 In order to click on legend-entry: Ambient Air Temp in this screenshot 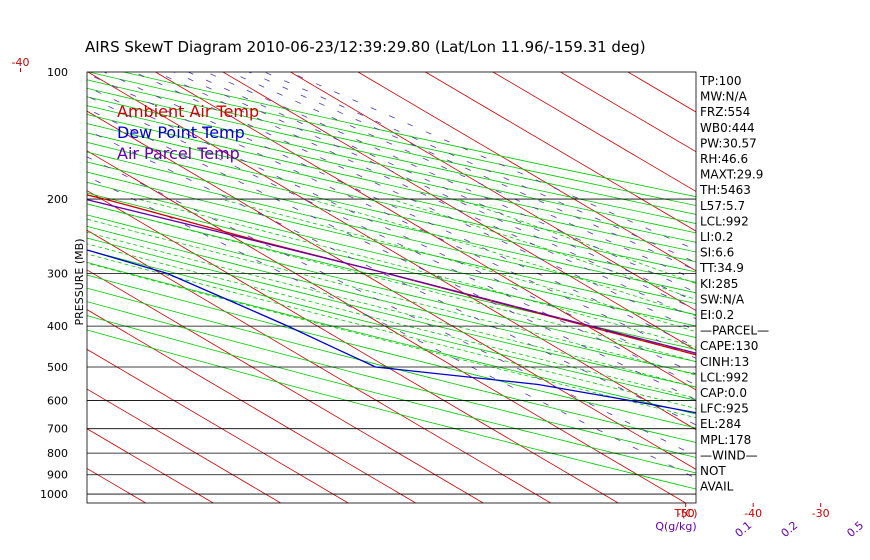, I will do `click(188, 111)`.